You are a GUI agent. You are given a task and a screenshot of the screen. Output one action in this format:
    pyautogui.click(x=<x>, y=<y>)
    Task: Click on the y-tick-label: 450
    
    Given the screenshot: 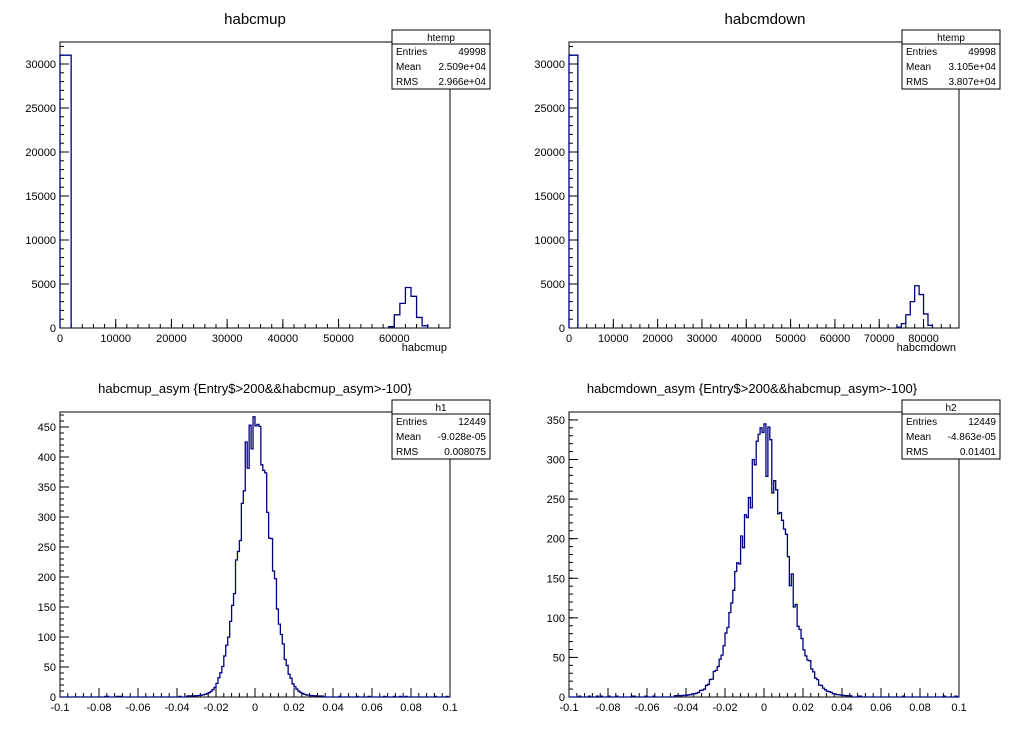 What is the action you would take?
    pyautogui.click(x=47, y=428)
    